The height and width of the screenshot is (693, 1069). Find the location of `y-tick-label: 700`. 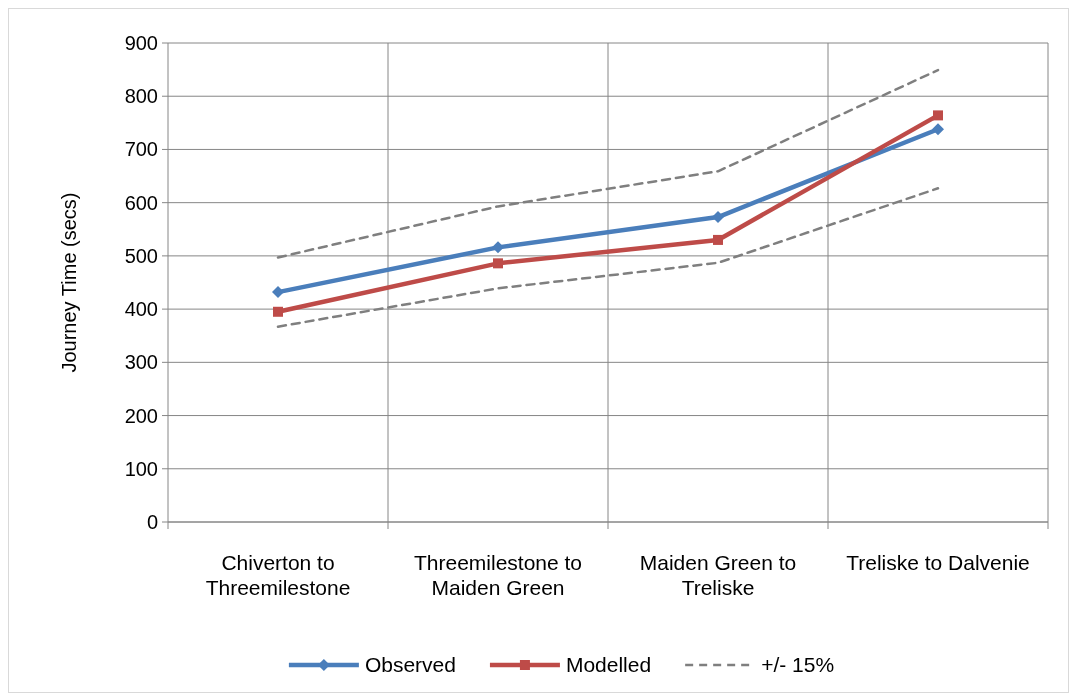

y-tick-label: 700 is located at coordinates (141, 149).